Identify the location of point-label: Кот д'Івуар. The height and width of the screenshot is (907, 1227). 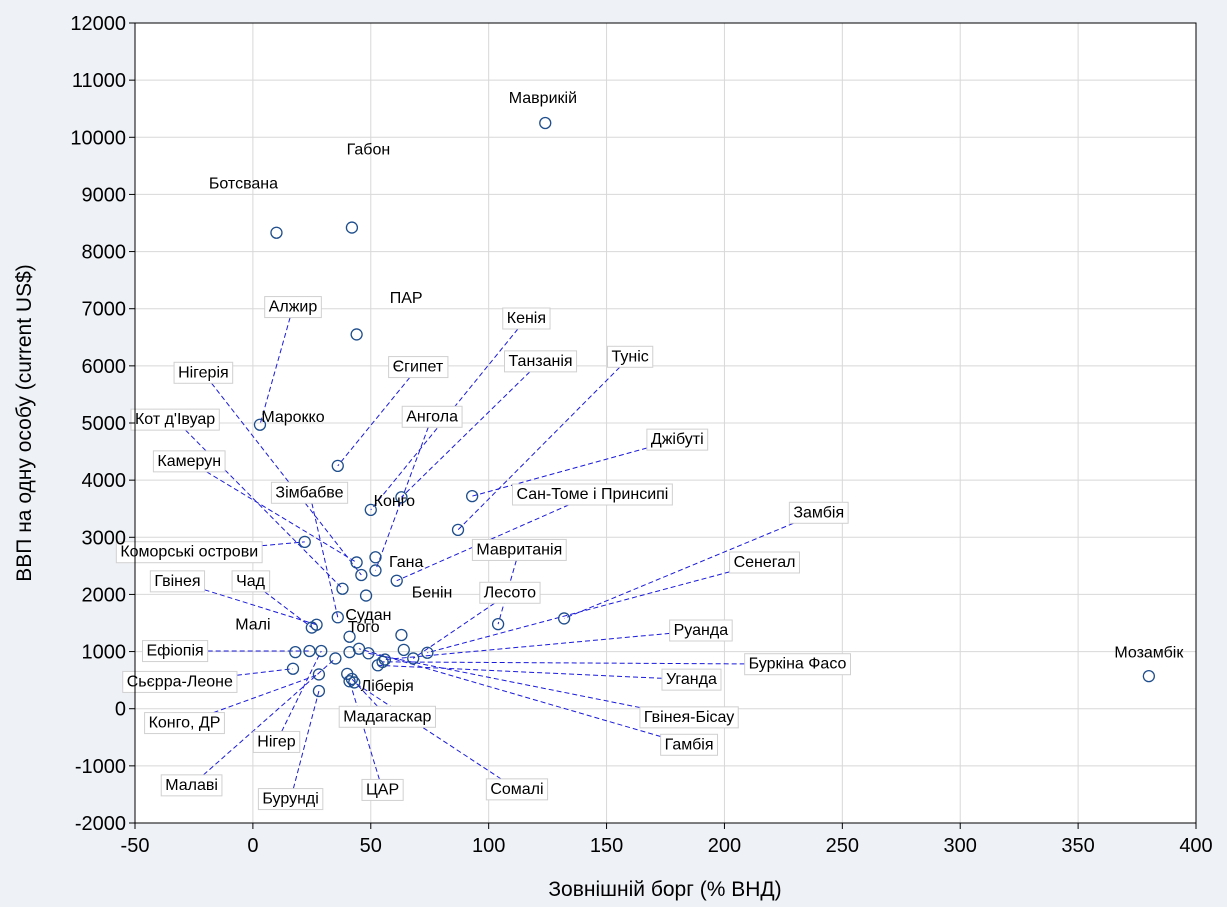
(175, 419).